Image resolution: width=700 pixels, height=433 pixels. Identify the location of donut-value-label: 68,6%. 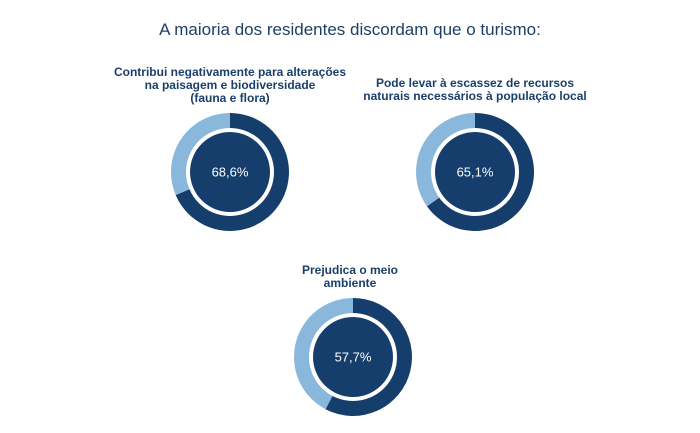
(230, 172).